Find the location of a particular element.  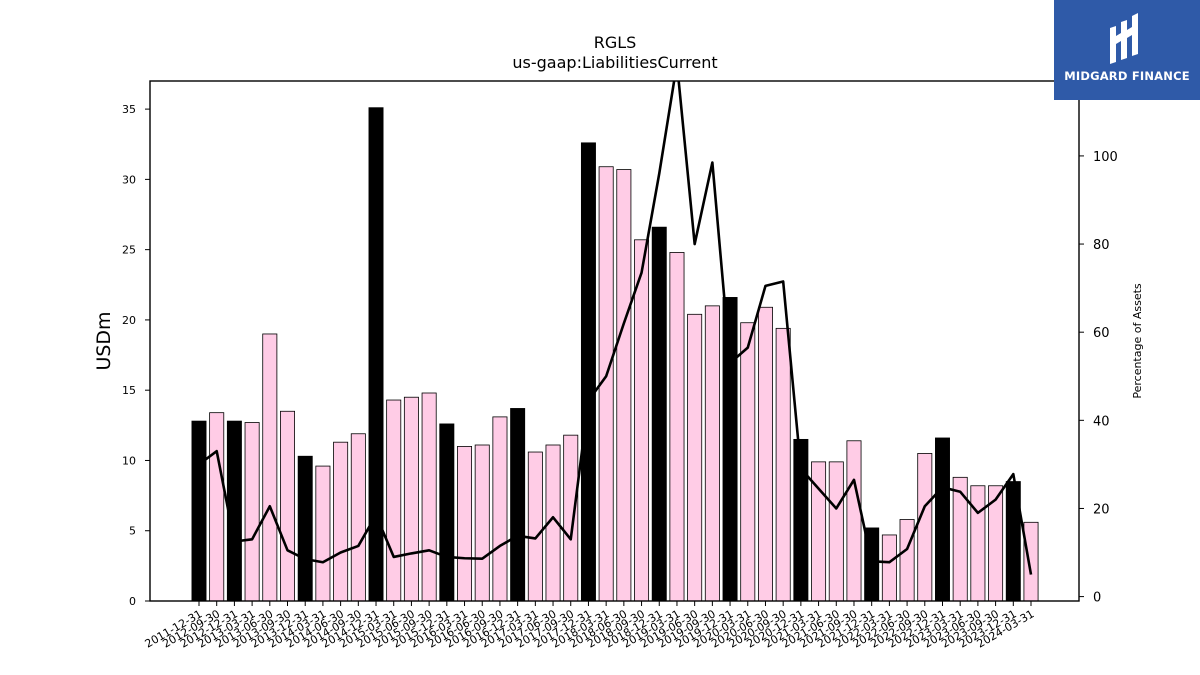

y2-tick-label: 60 is located at coordinates (1101, 333).